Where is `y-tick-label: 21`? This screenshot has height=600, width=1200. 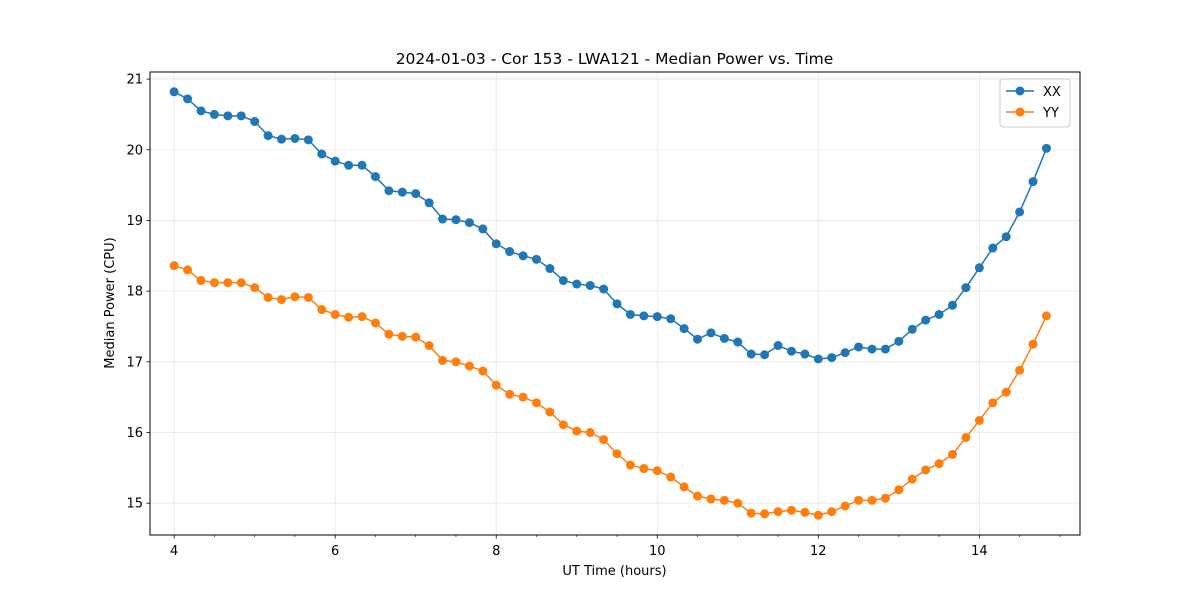 y-tick-label: 21 is located at coordinates (134, 80).